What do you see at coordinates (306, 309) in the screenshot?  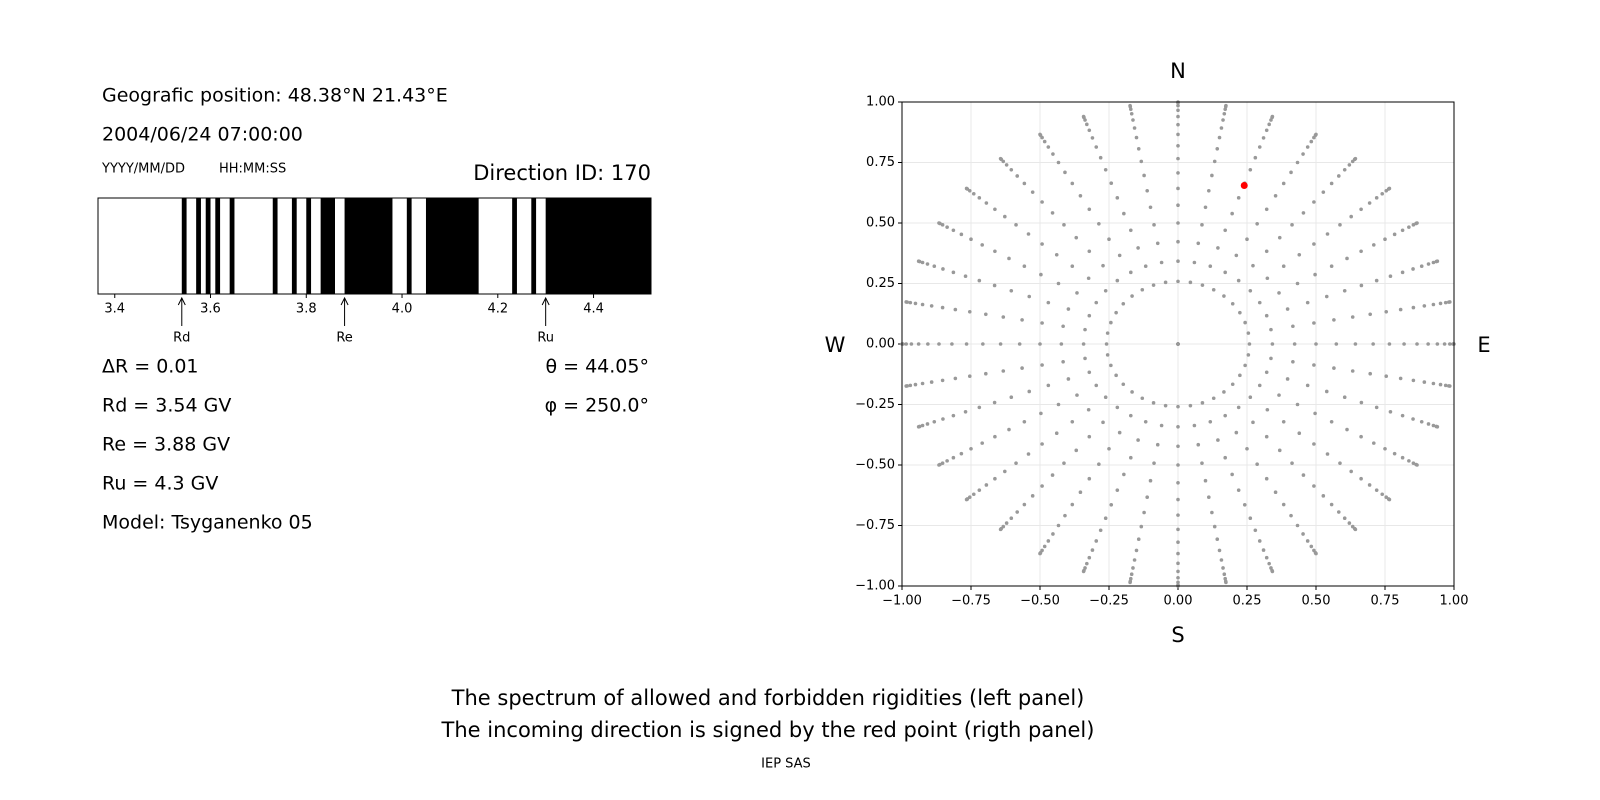 I see `x-tick-label: 3.8` at bounding box center [306, 309].